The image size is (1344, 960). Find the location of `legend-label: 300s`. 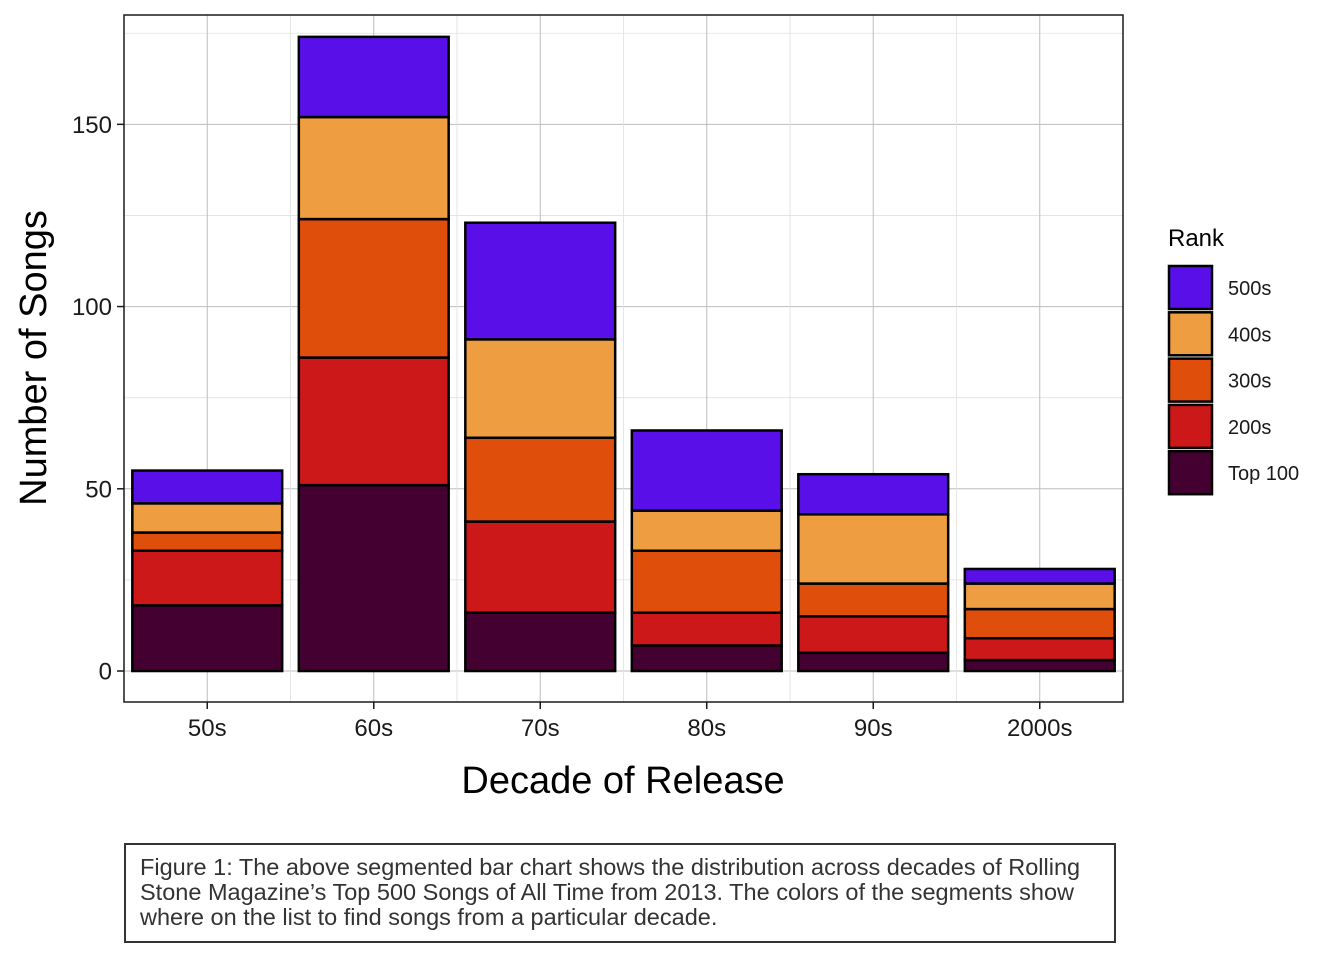

legend-label: 300s is located at coordinates (1249, 382).